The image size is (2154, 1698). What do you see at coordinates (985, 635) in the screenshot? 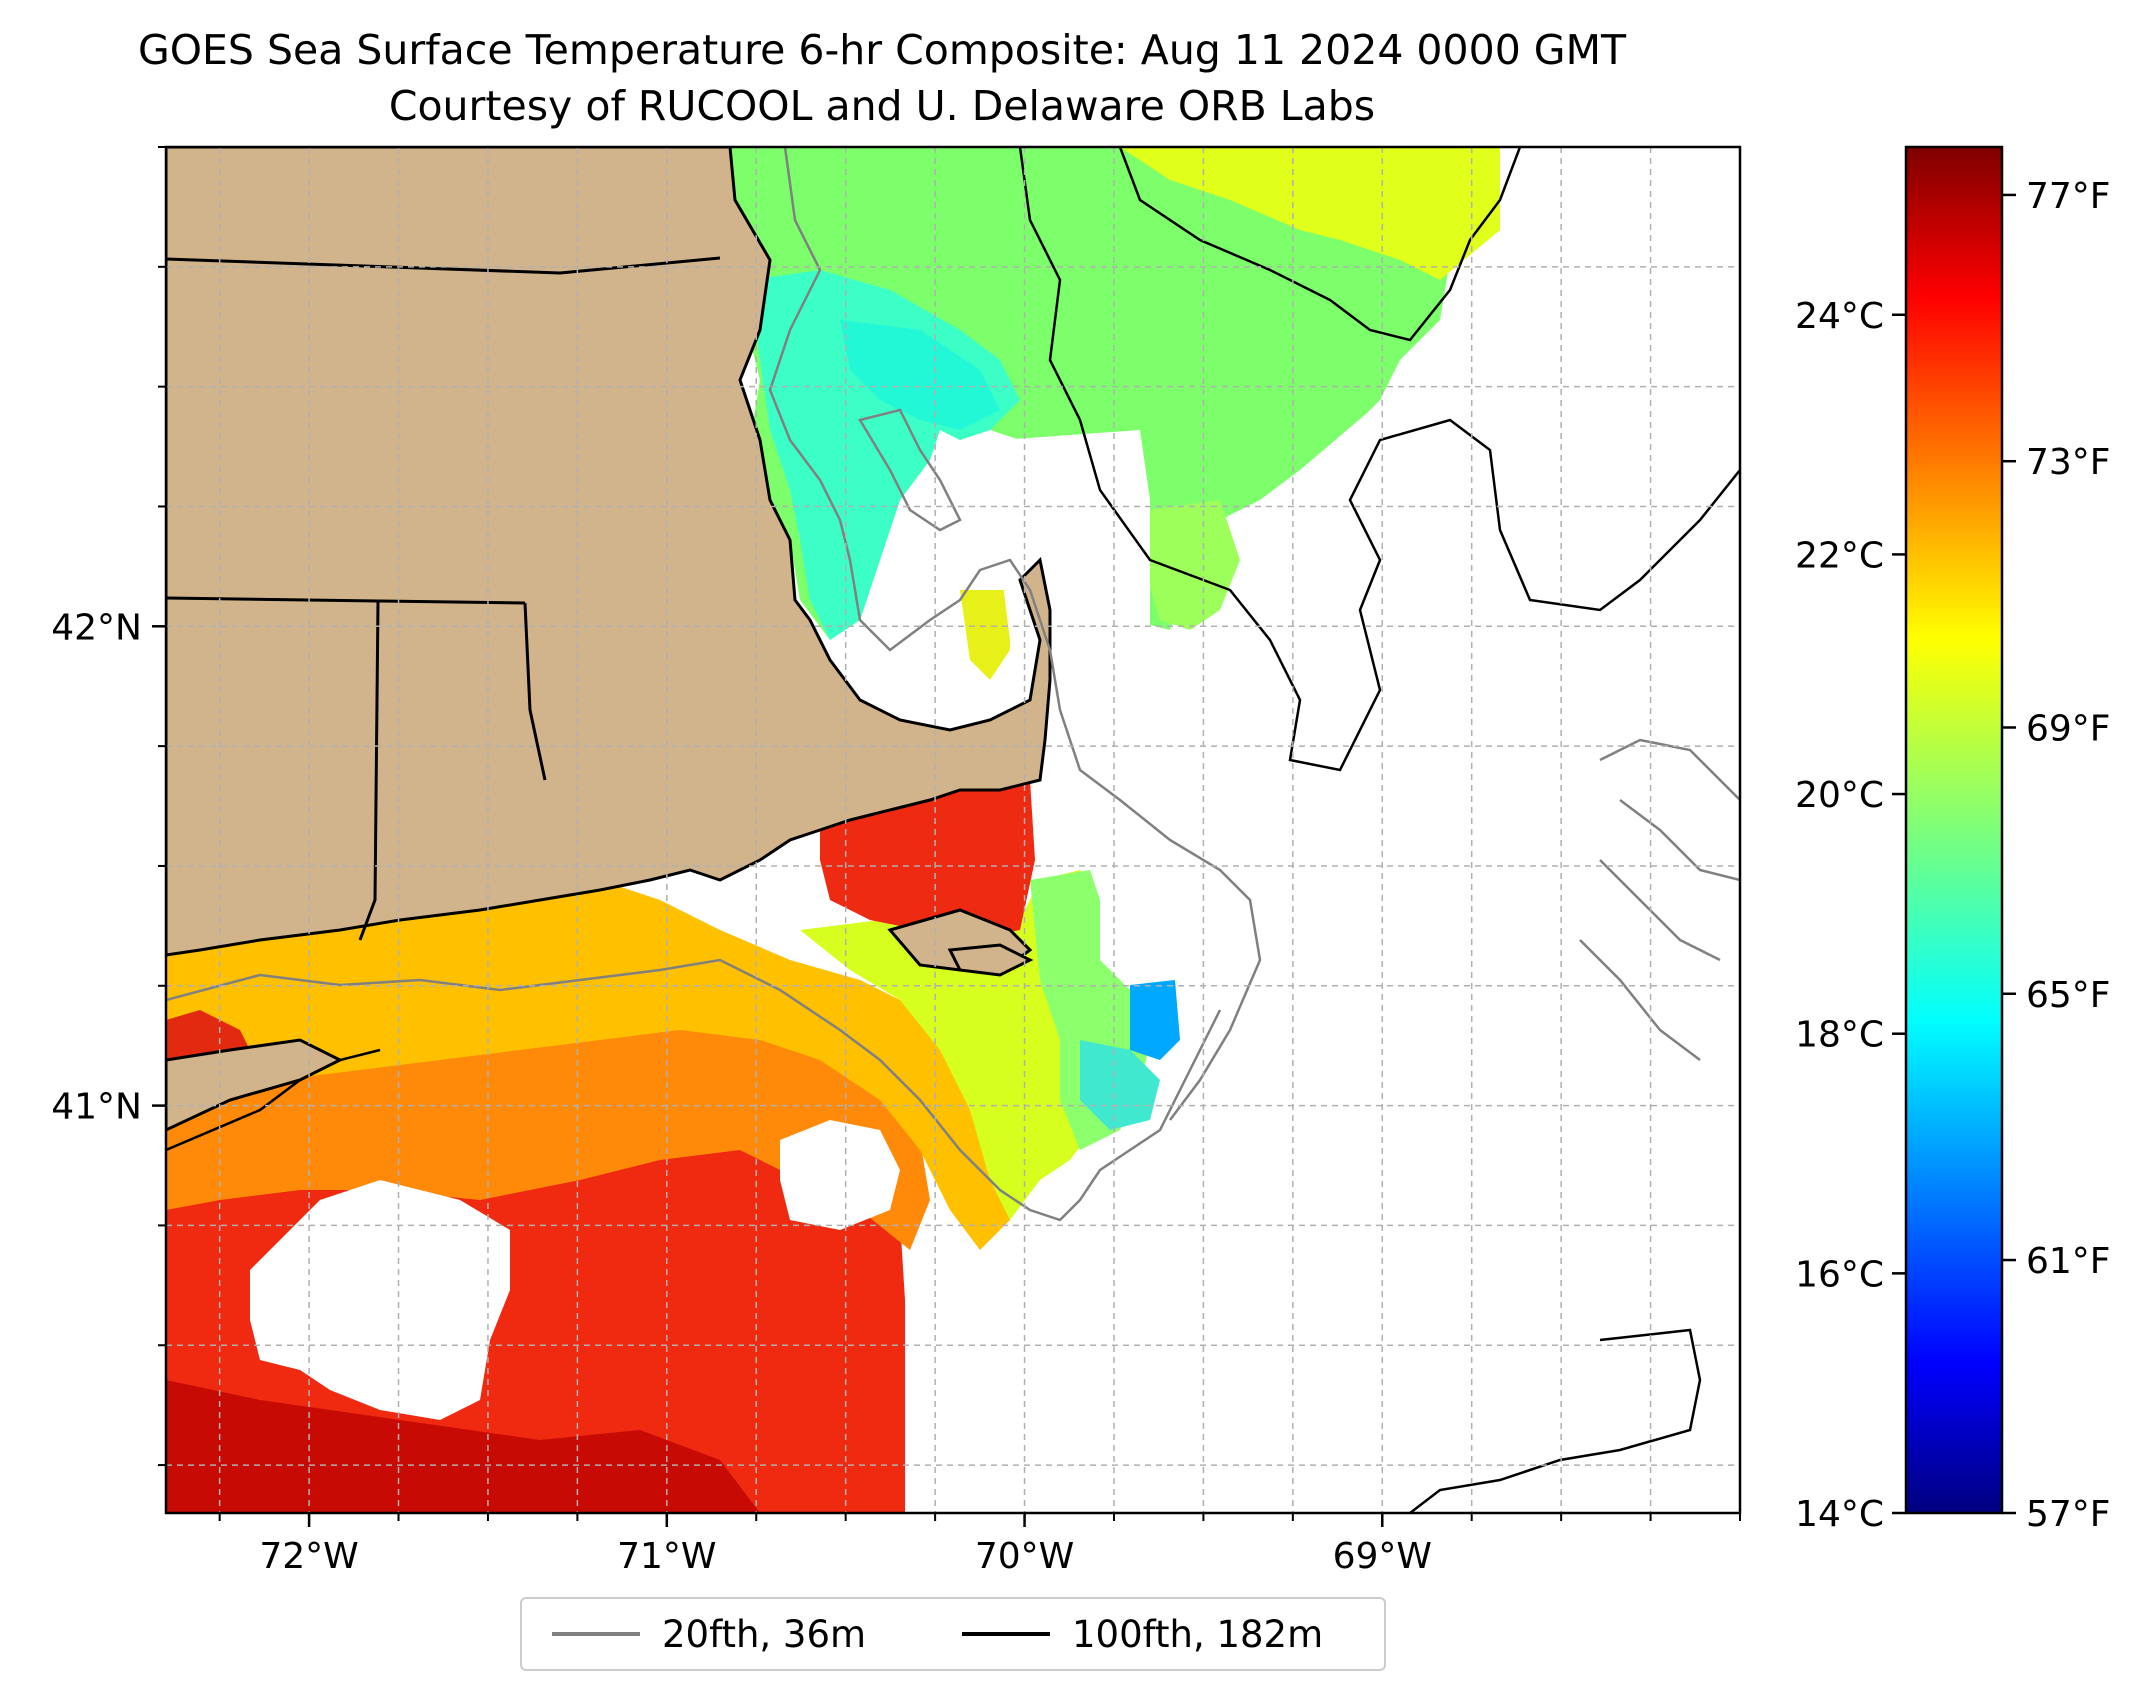
I see `sst-yellow-cape` at bounding box center [985, 635].